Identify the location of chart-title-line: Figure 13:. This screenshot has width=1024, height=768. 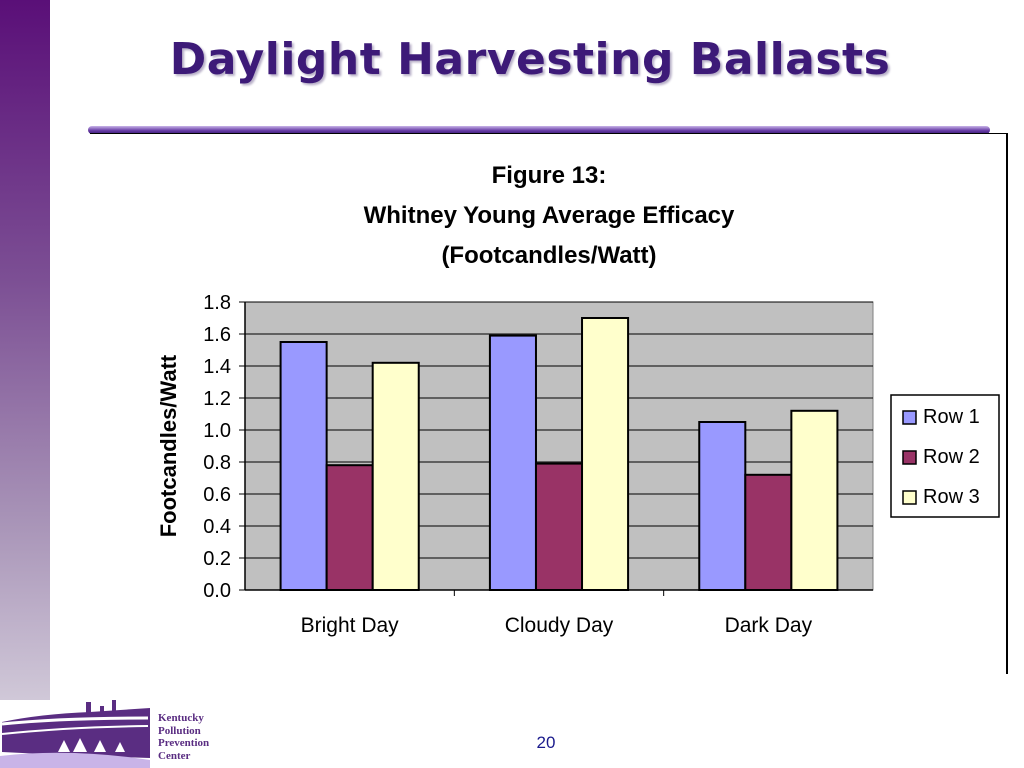
(549, 175).